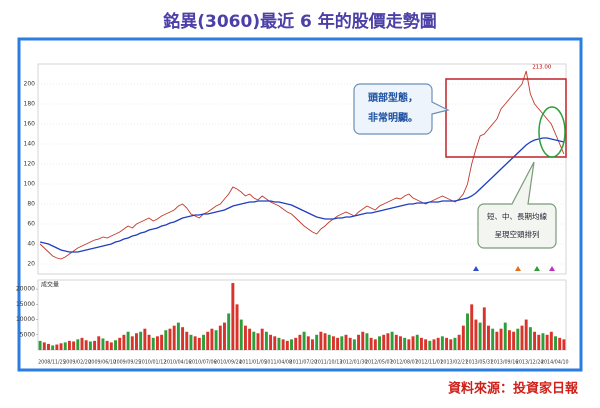 This screenshot has height=408, width=600. What do you see at coordinates (25, 319) in the screenshot?
I see `y-tick-label: 10000` at bounding box center [25, 319].